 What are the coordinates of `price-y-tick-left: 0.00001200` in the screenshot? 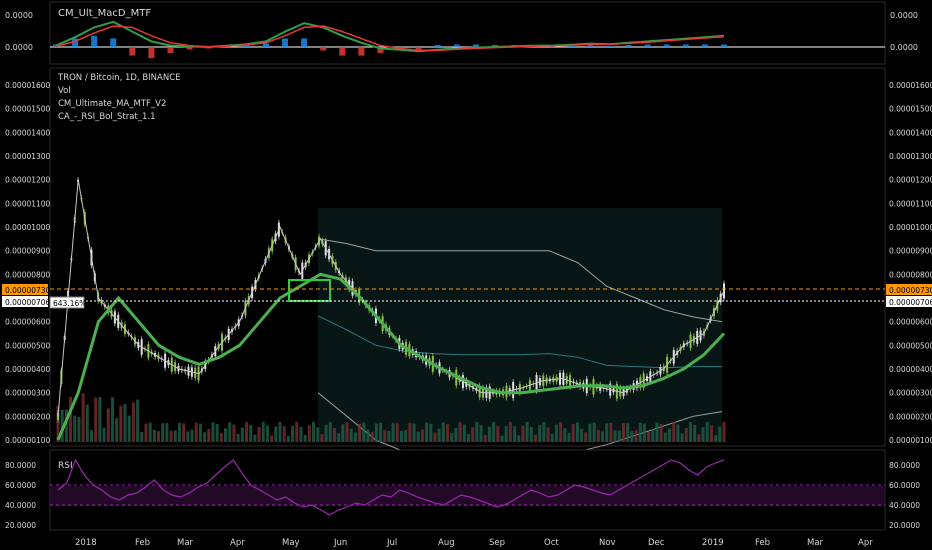 It's located at (28, 180).